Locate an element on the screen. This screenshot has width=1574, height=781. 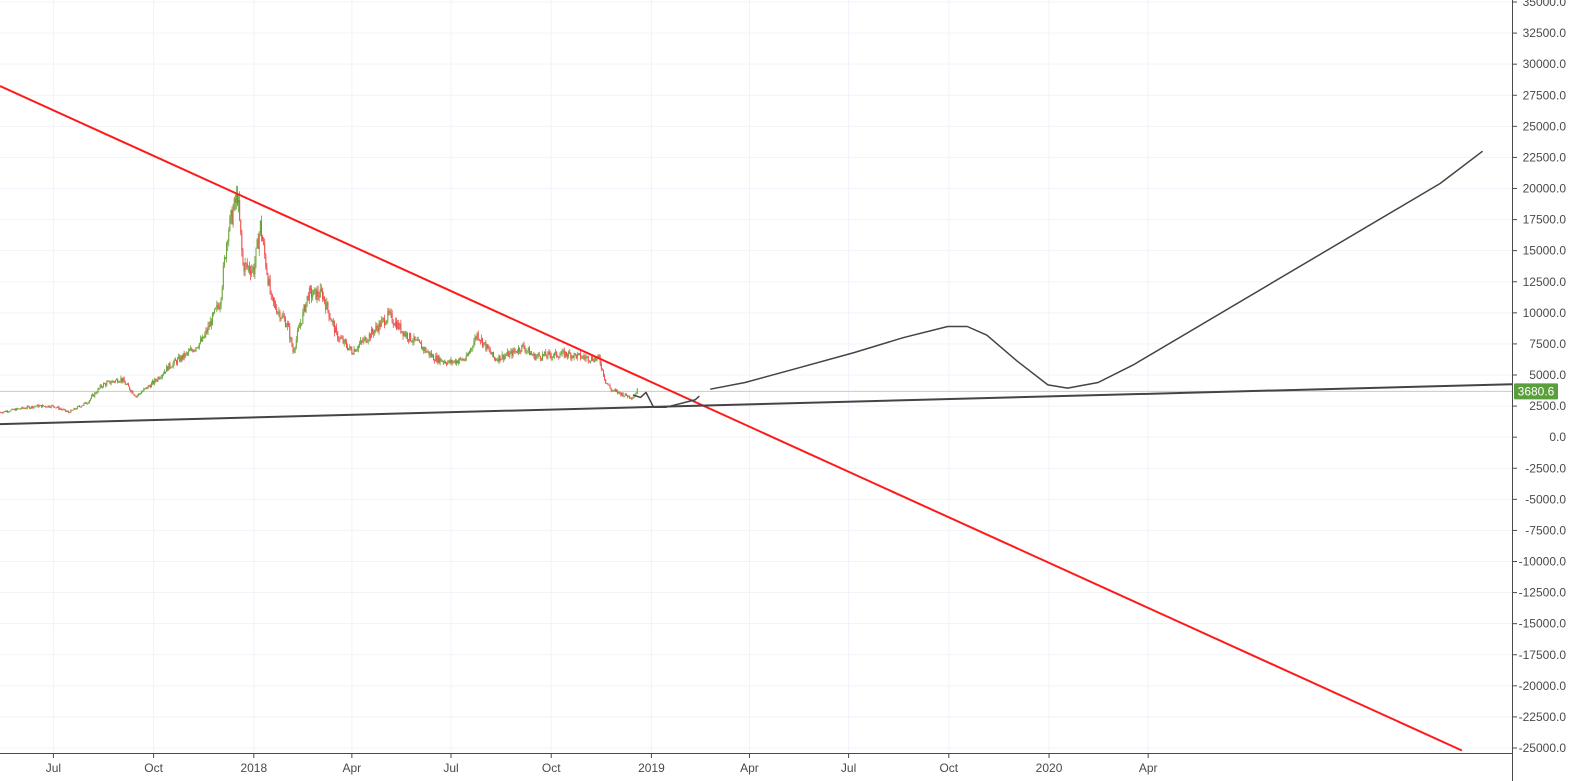
projection-path is located at coordinates (666, 400).